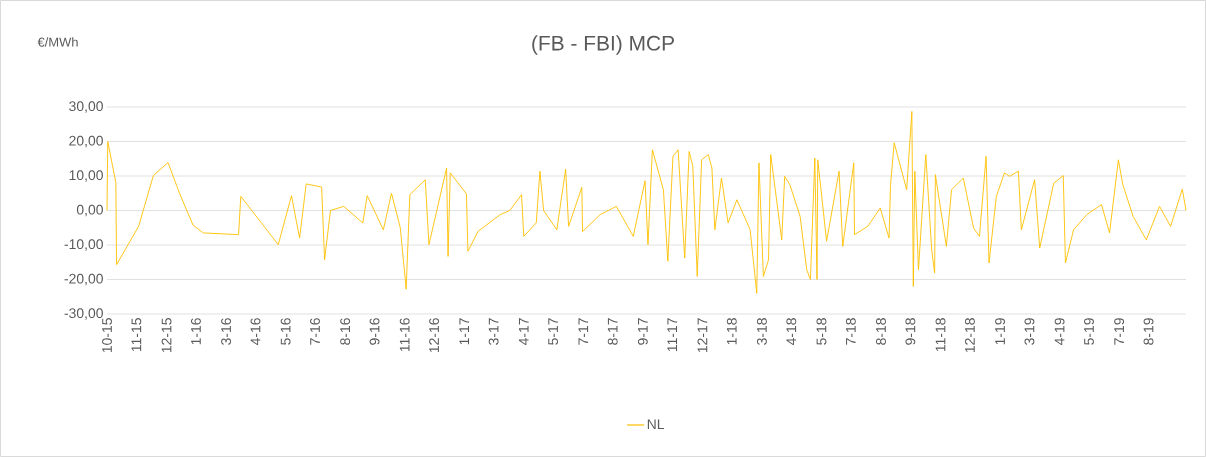 Image resolution: width=1206 pixels, height=457 pixels. Describe the element at coordinates (226, 331) in the screenshot. I see `x-tick-label: 3-16` at that location.